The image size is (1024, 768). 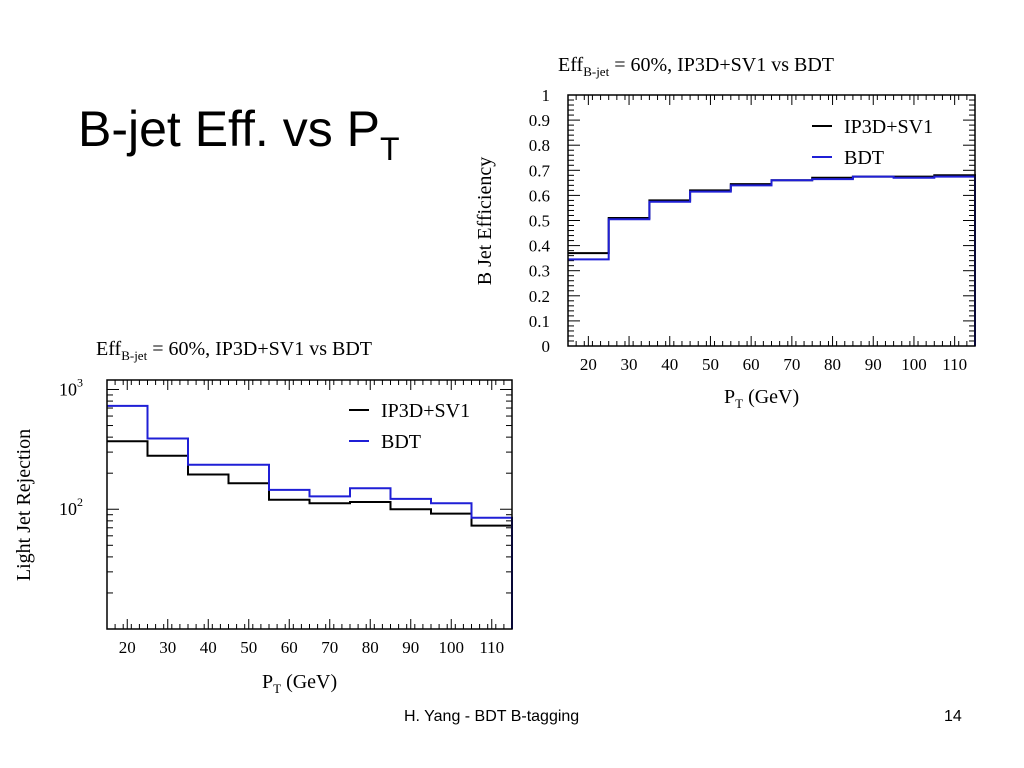 What do you see at coordinates (539, 120) in the screenshot?
I see `y-tick-label: 0.9` at bounding box center [539, 120].